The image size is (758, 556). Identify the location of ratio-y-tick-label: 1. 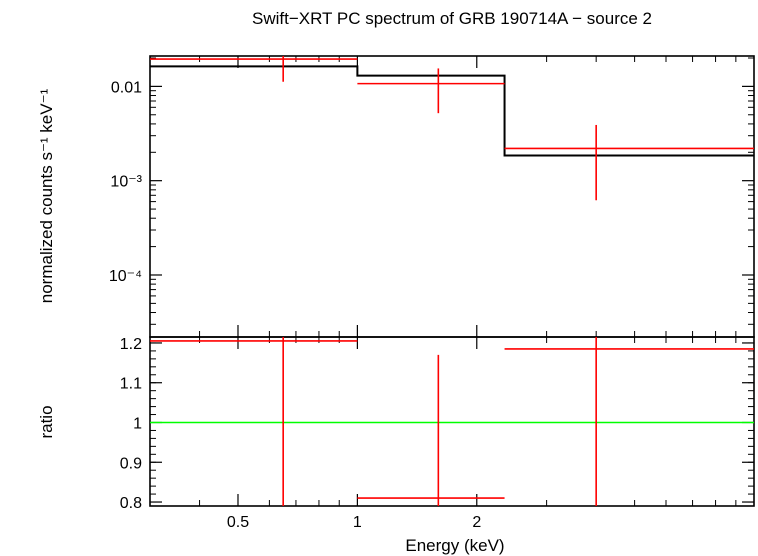
(137, 423).